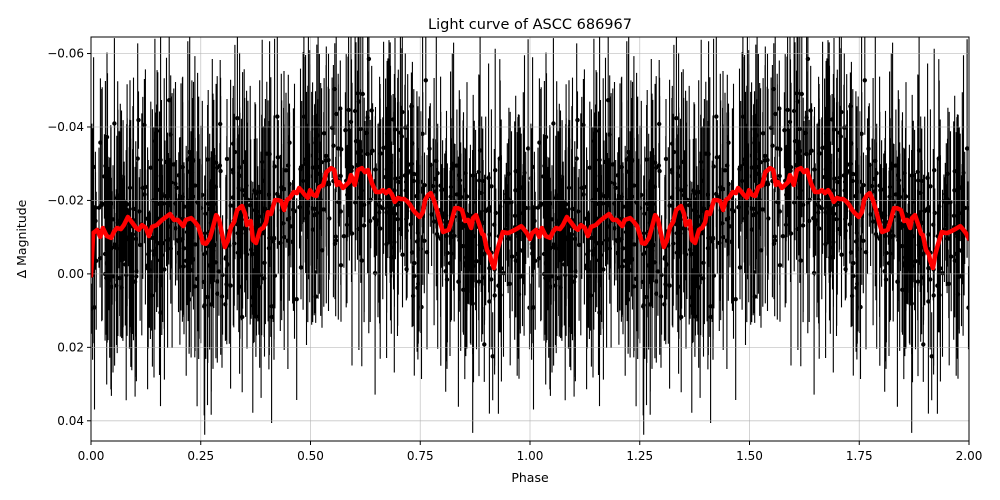 The image size is (1000, 500). Describe the element at coordinates (65, 200) in the screenshot. I see `y-tick-label: −0.02` at that location.